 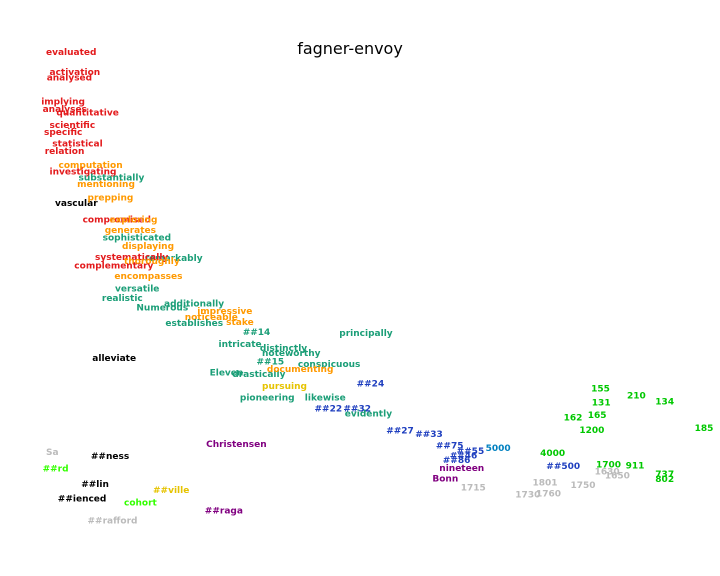 I want to click on point-label: ##raga, so click(x=224, y=511).